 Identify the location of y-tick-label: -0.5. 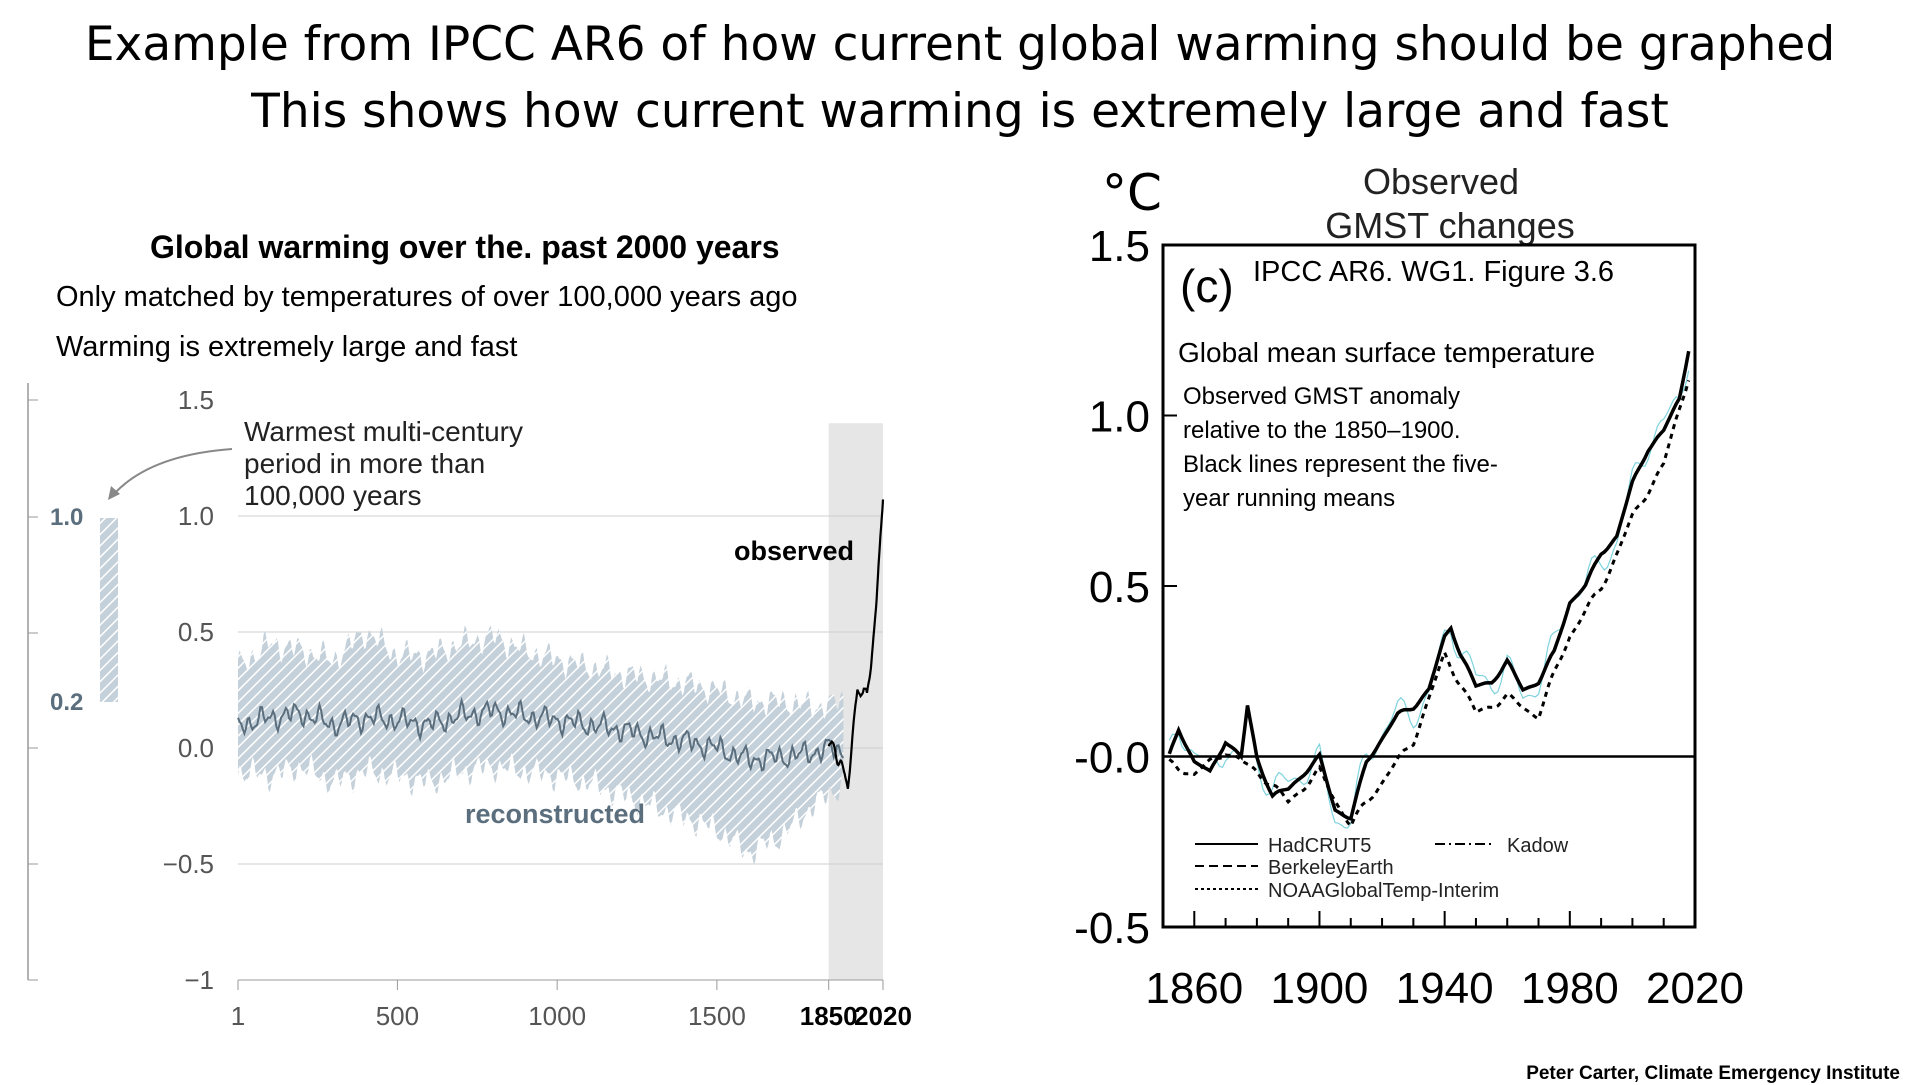
(1112, 928).